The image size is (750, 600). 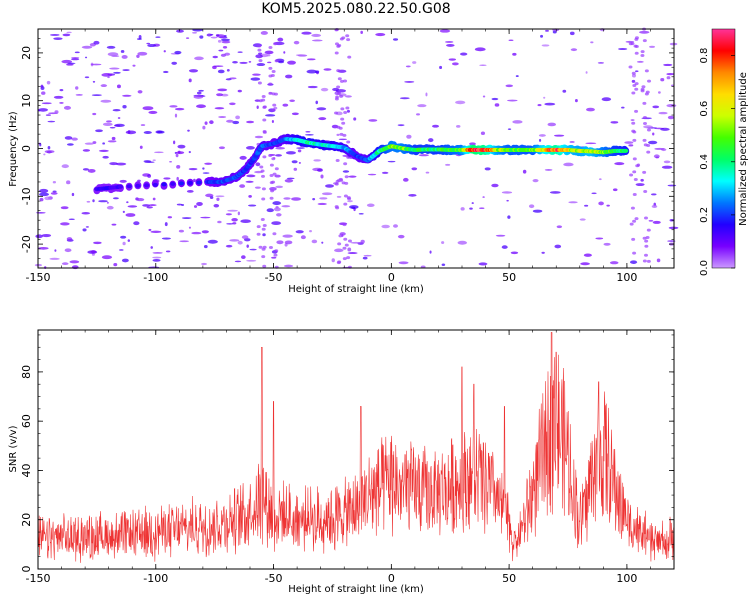 What do you see at coordinates (26, 244) in the screenshot?
I see `spectrogram-y-tick-label: -20` at bounding box center [26, 244].